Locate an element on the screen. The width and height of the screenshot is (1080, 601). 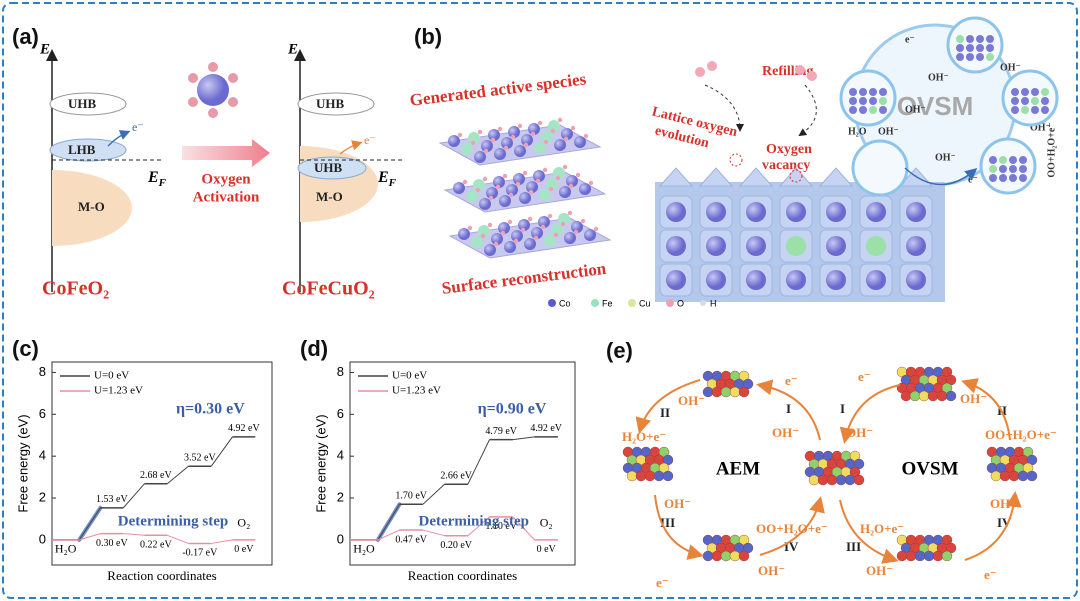
y-tick-label: 4 is located at coordinates (42, 455).